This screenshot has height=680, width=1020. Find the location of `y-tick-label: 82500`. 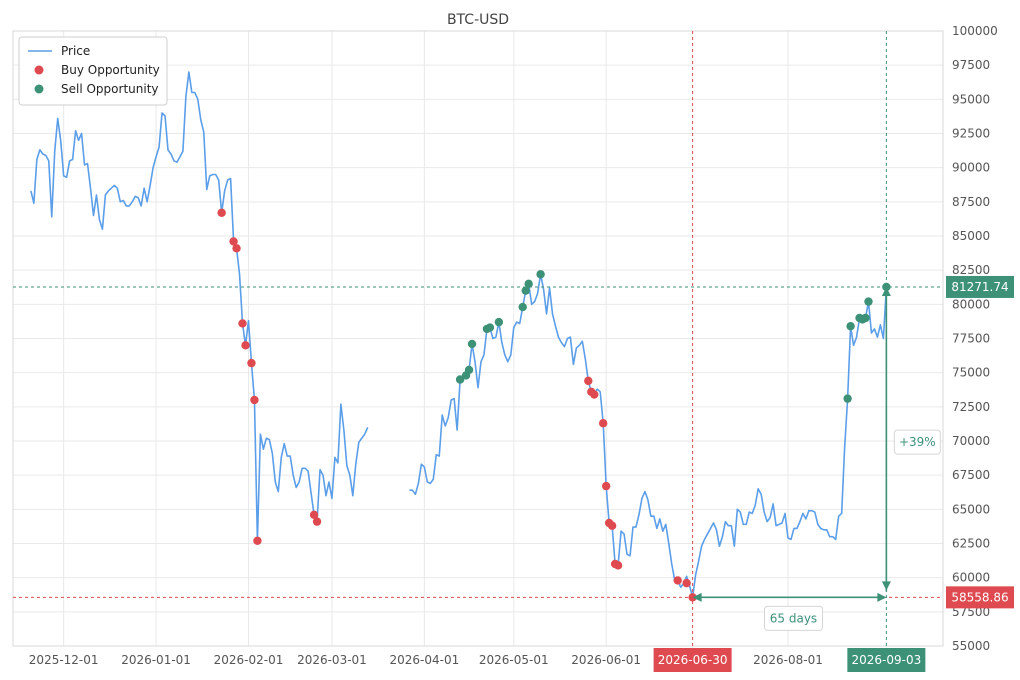

y-tick-label: 82500 is located at coordinates (971, 270).